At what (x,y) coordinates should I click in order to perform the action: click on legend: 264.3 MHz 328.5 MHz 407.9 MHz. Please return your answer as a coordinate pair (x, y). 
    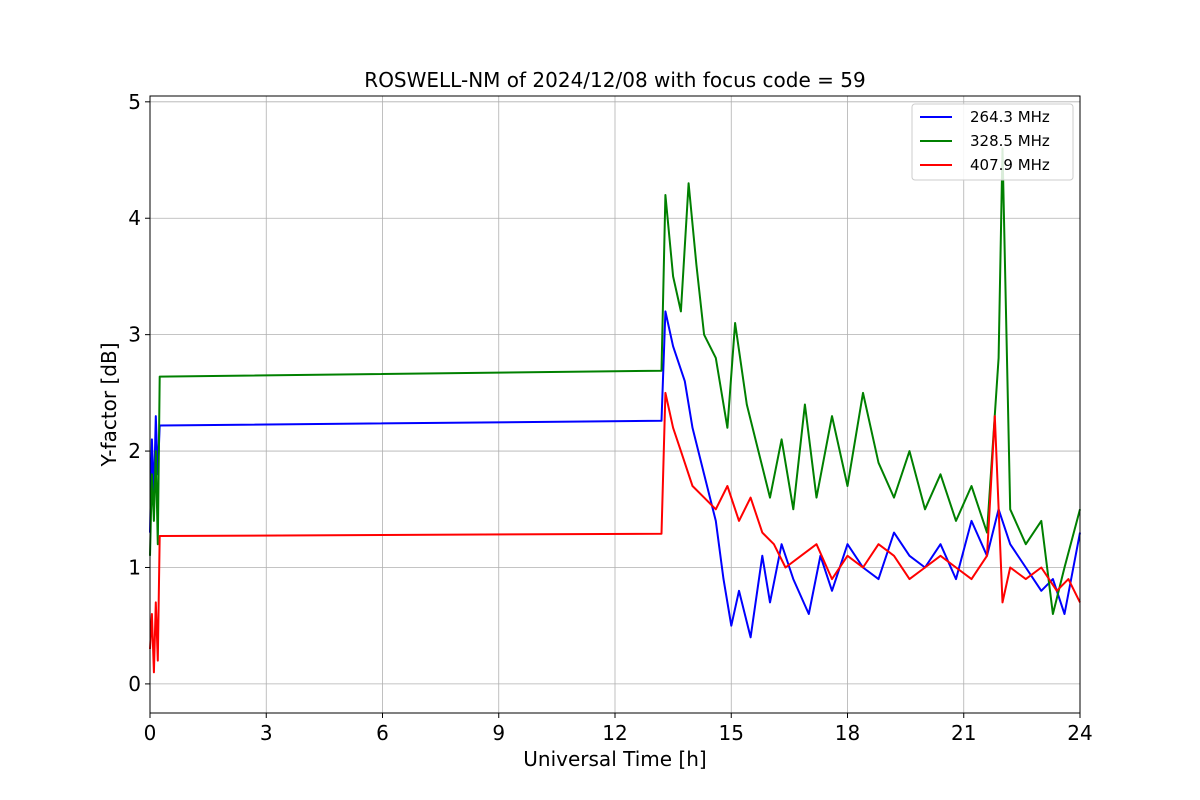
    Looking at the image, I should click on (992, 142).